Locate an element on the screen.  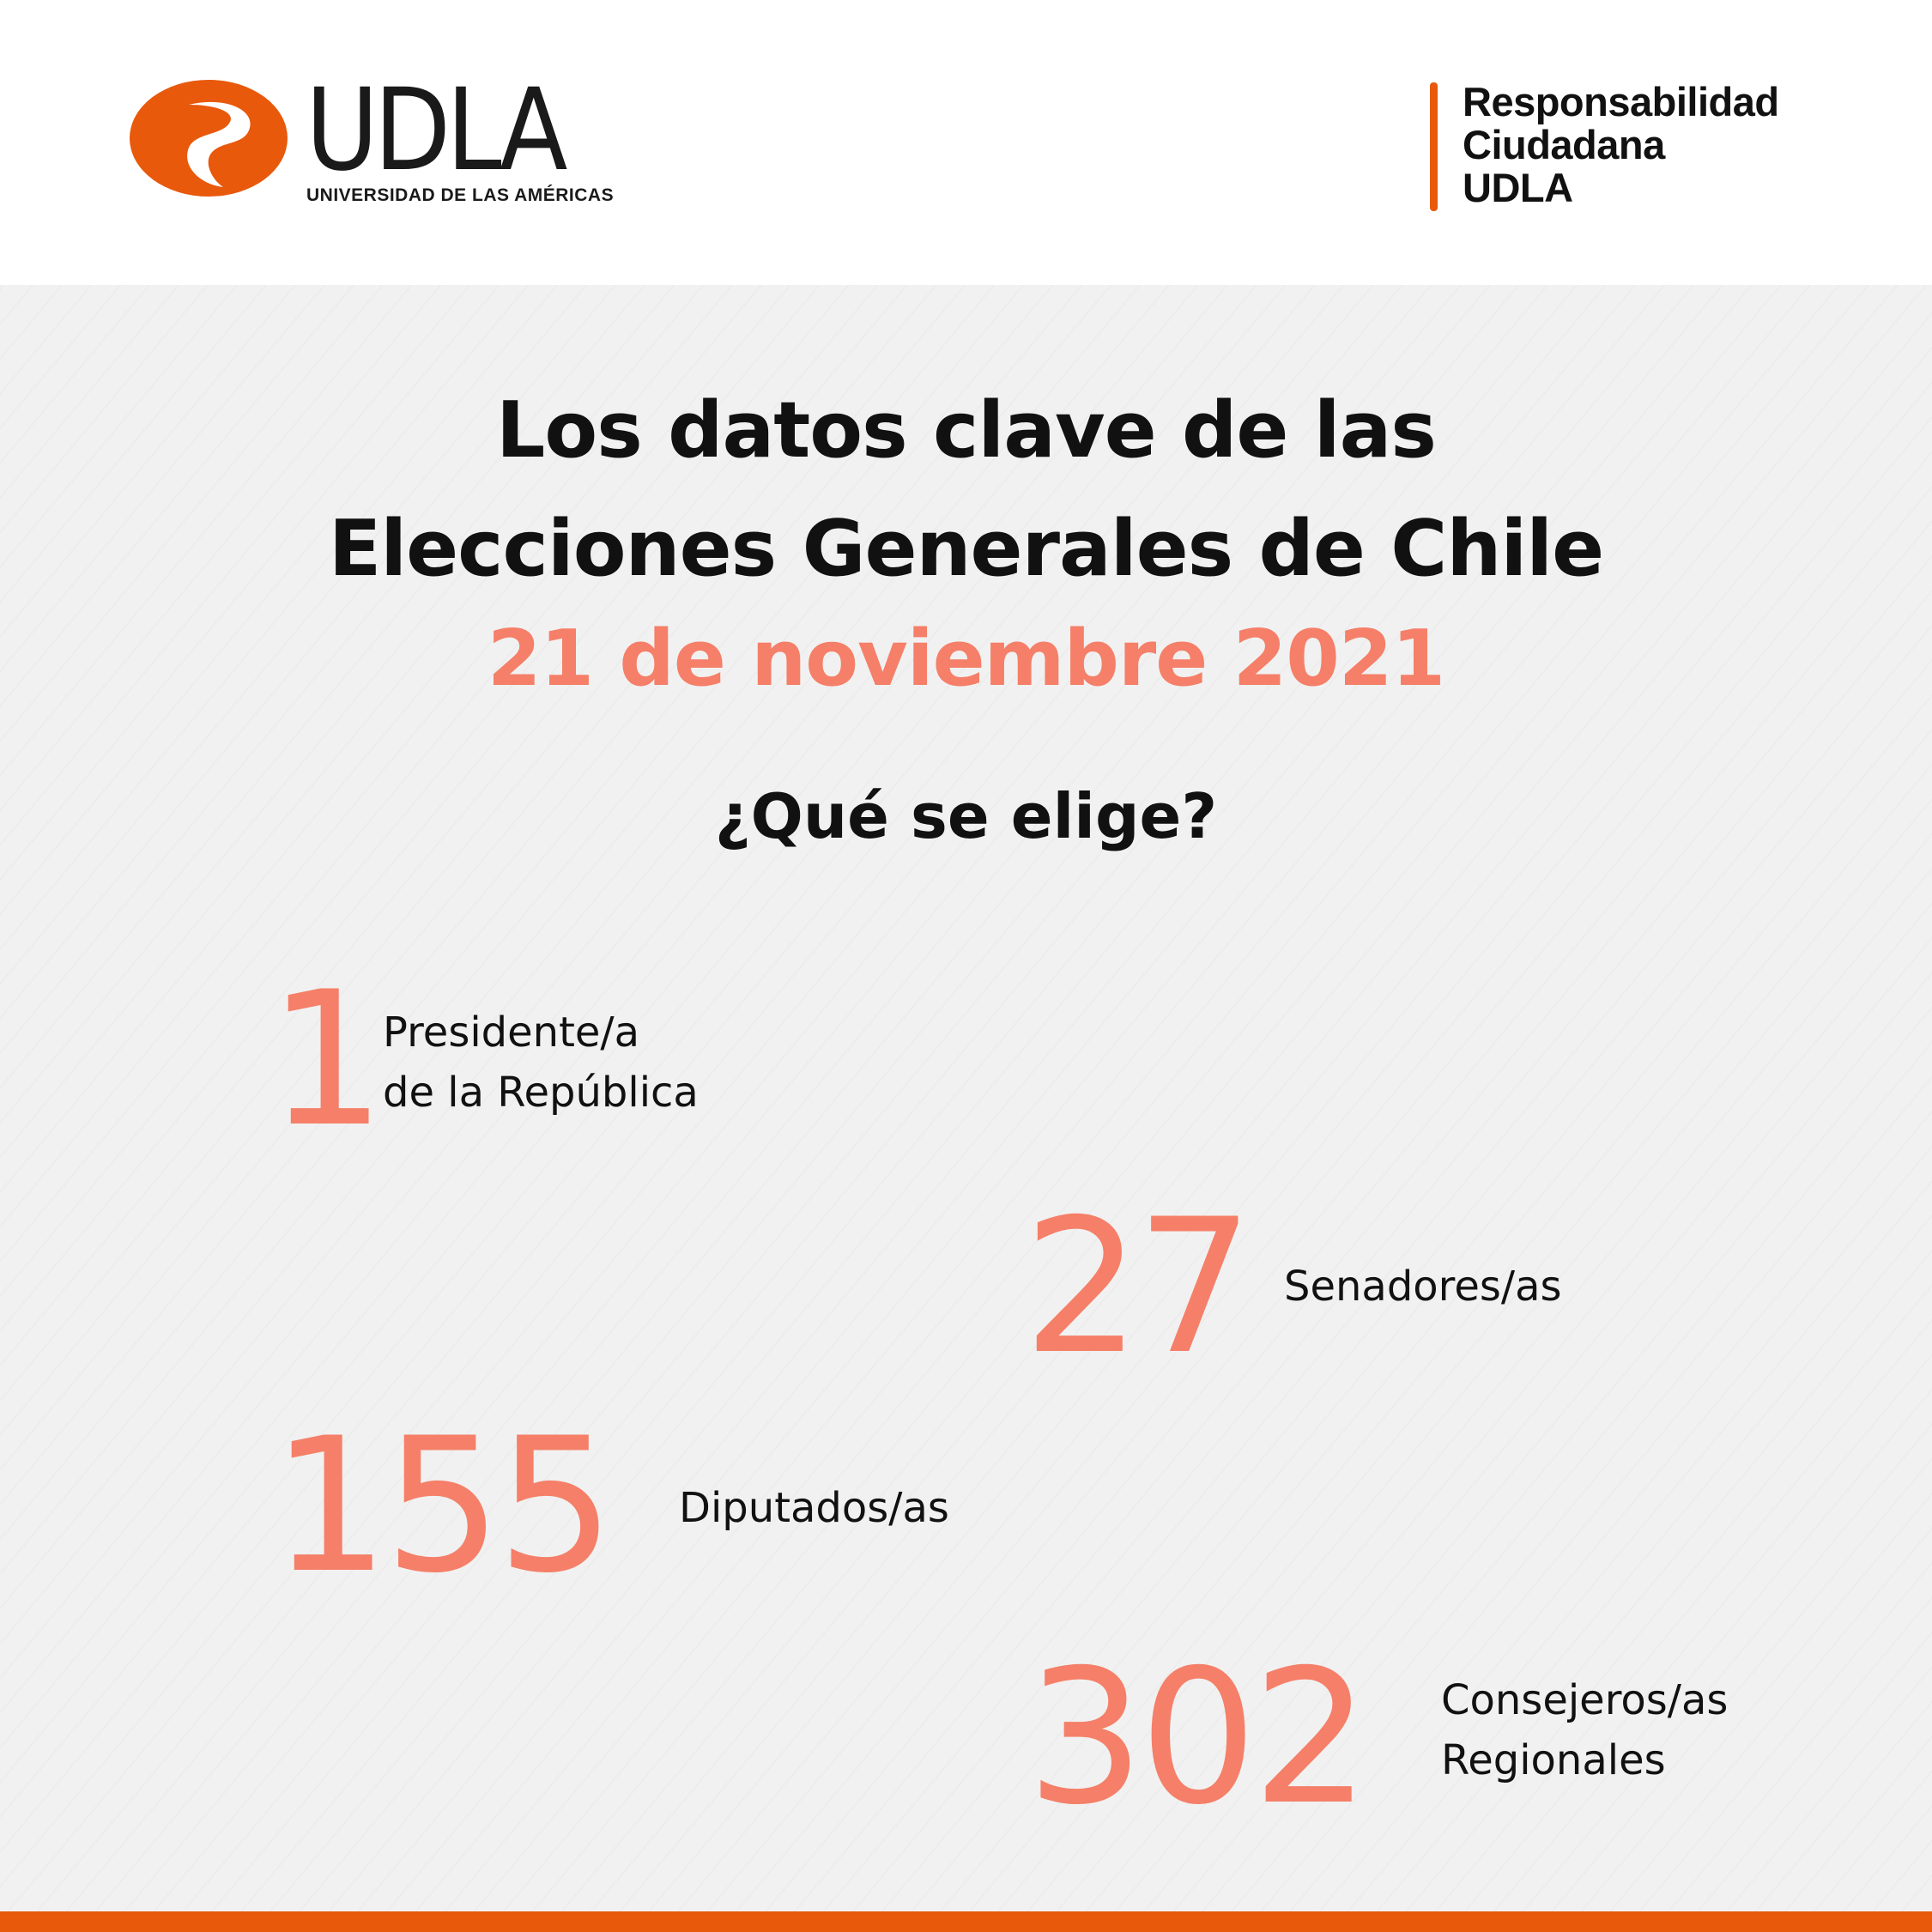
responsabilidad-line-1: Responsabilidad is located at coordinates (1621, 101).